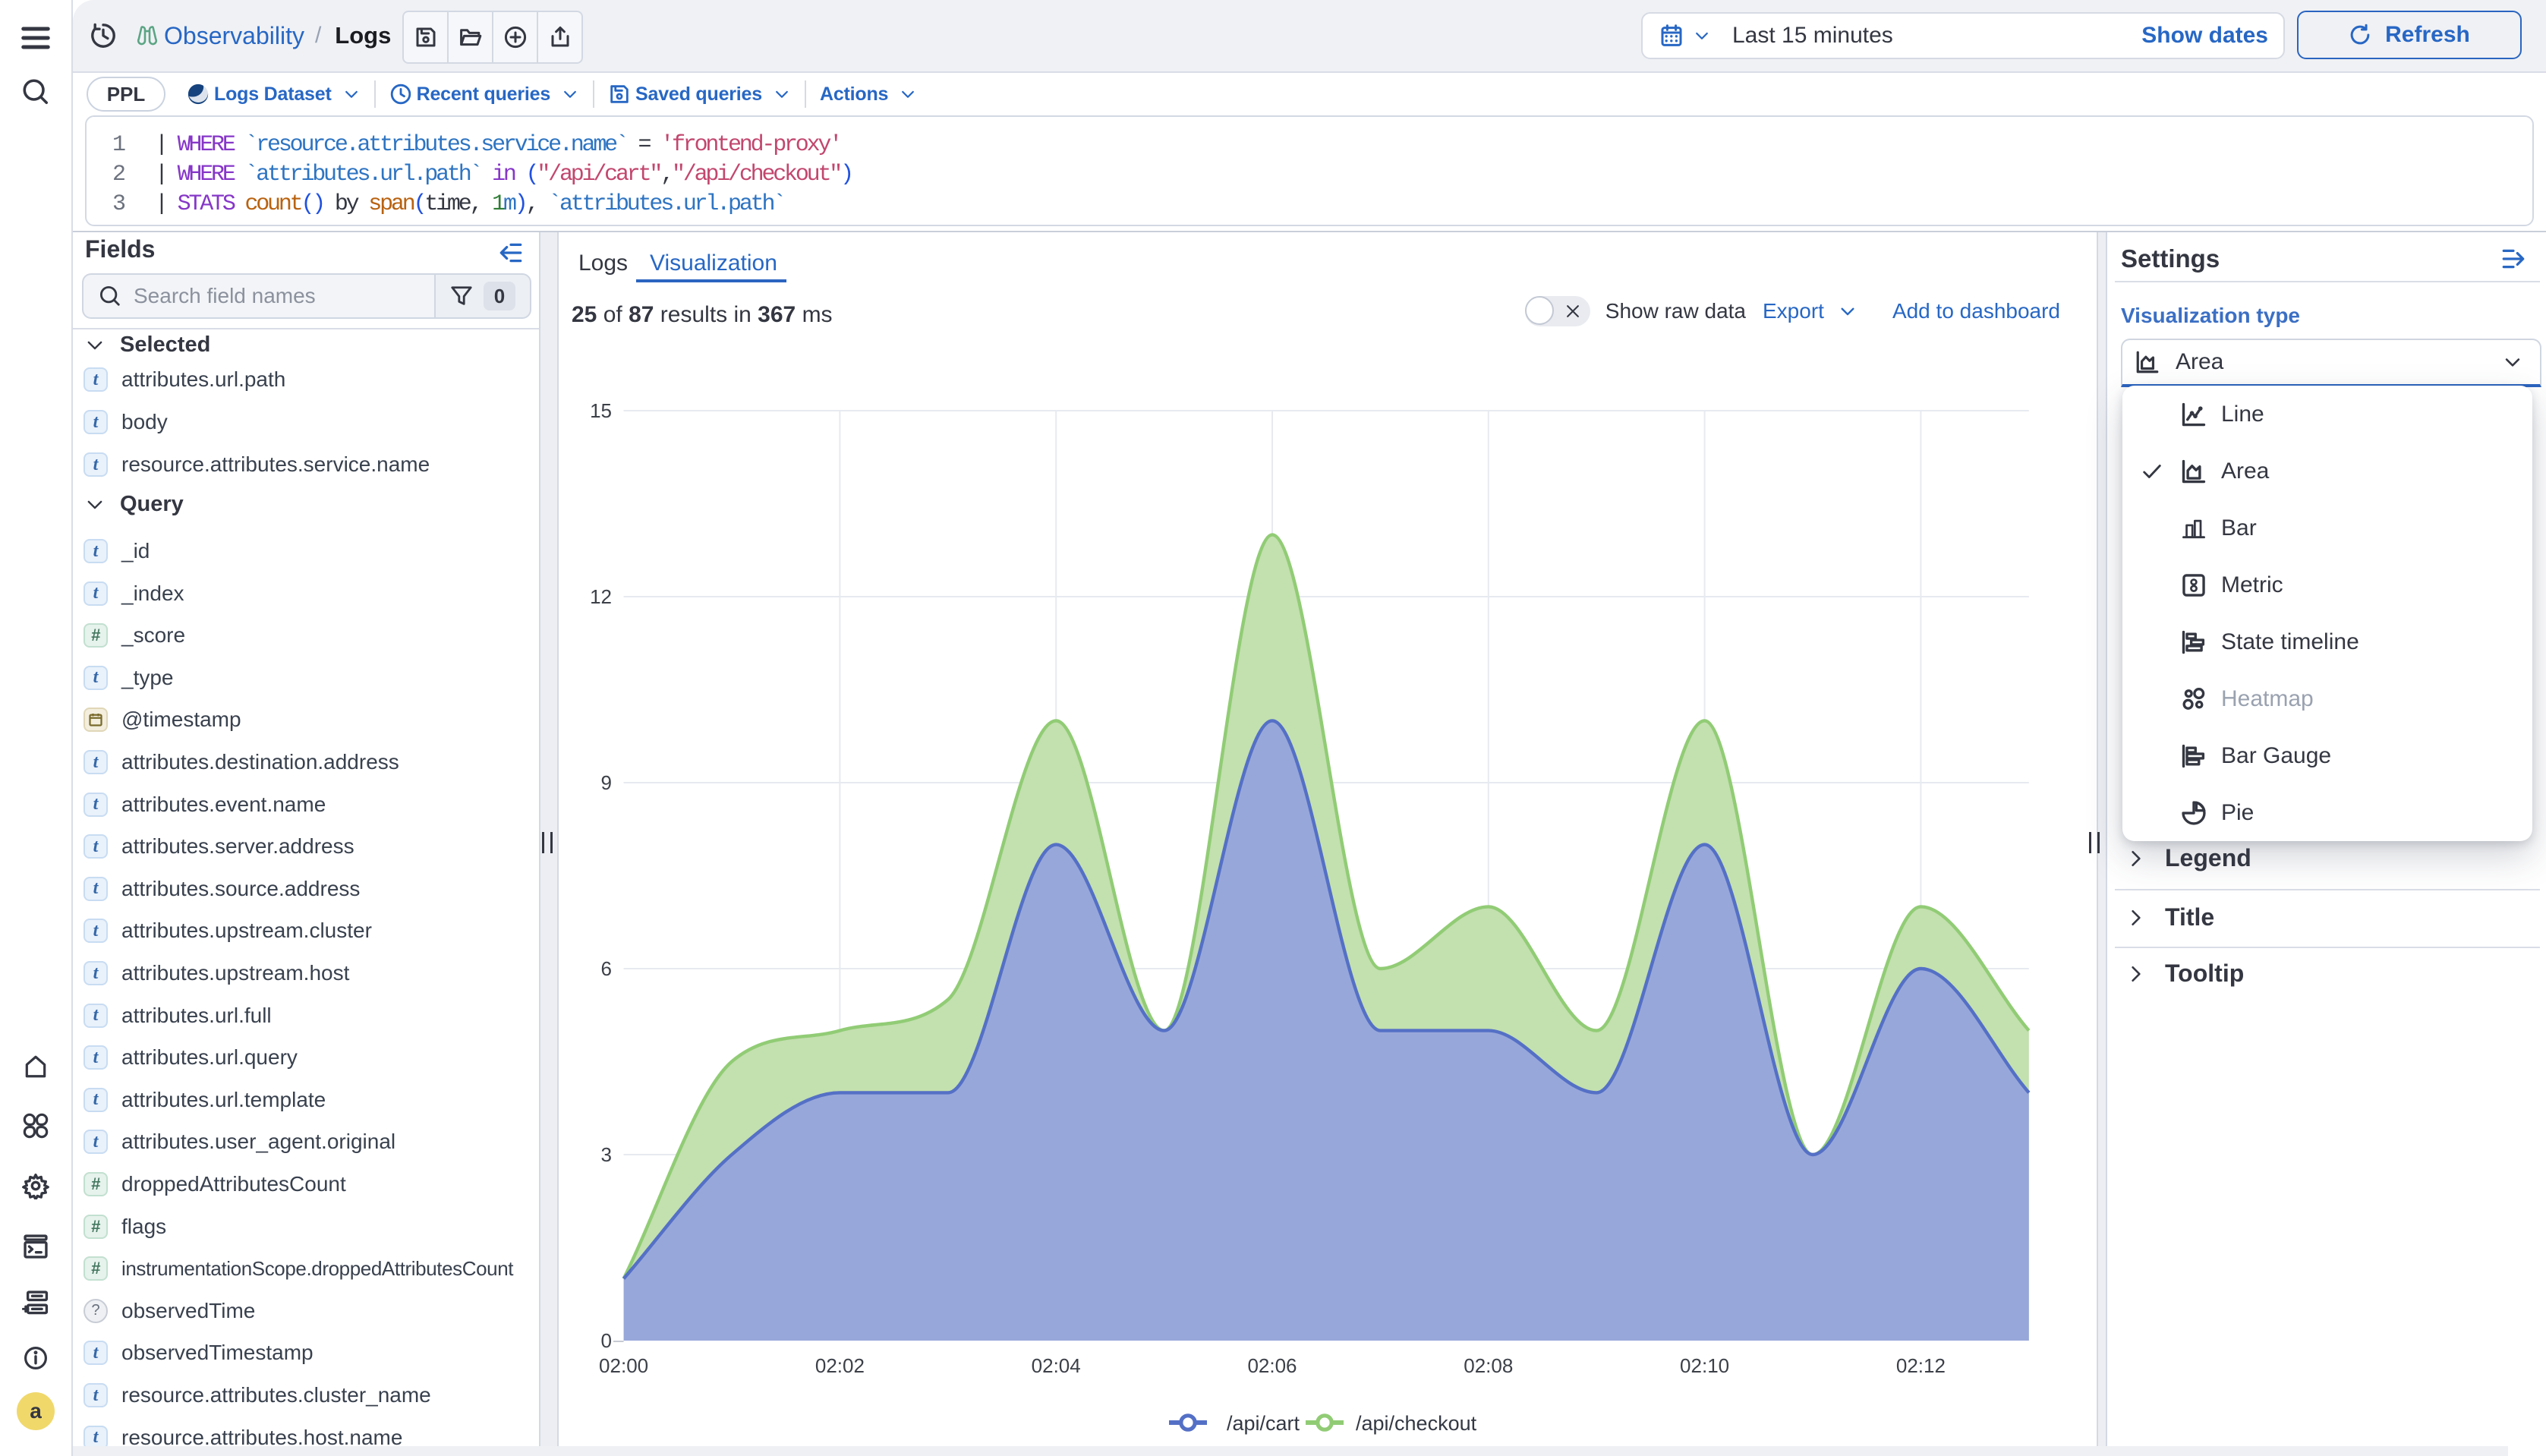 The height and width of the screenshot is (1456, 2546). I want to click on svg-text: 02:02, so click(840, 1365).